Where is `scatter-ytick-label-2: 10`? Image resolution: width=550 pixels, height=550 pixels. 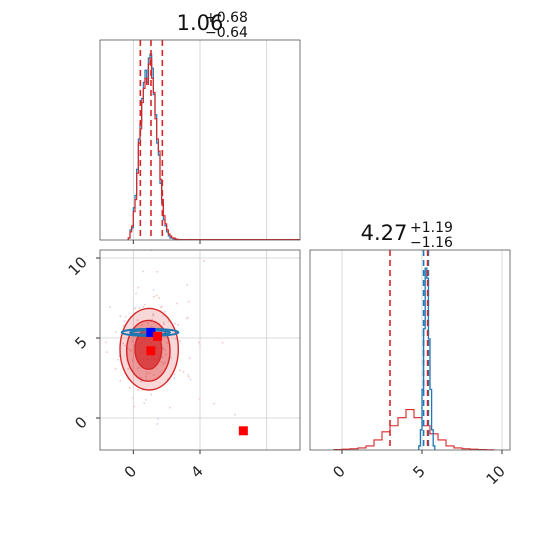 scatter-ytick-label-2: 10 is located at coordinates (78, 266).